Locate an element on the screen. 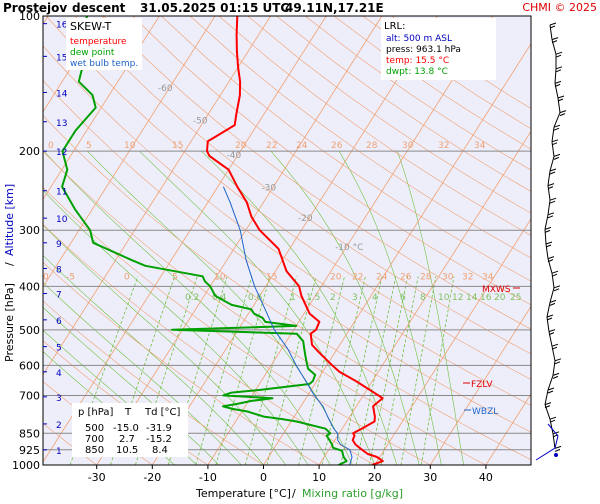  mixing-label-lower: 3 is located at coordinates (355, 298).